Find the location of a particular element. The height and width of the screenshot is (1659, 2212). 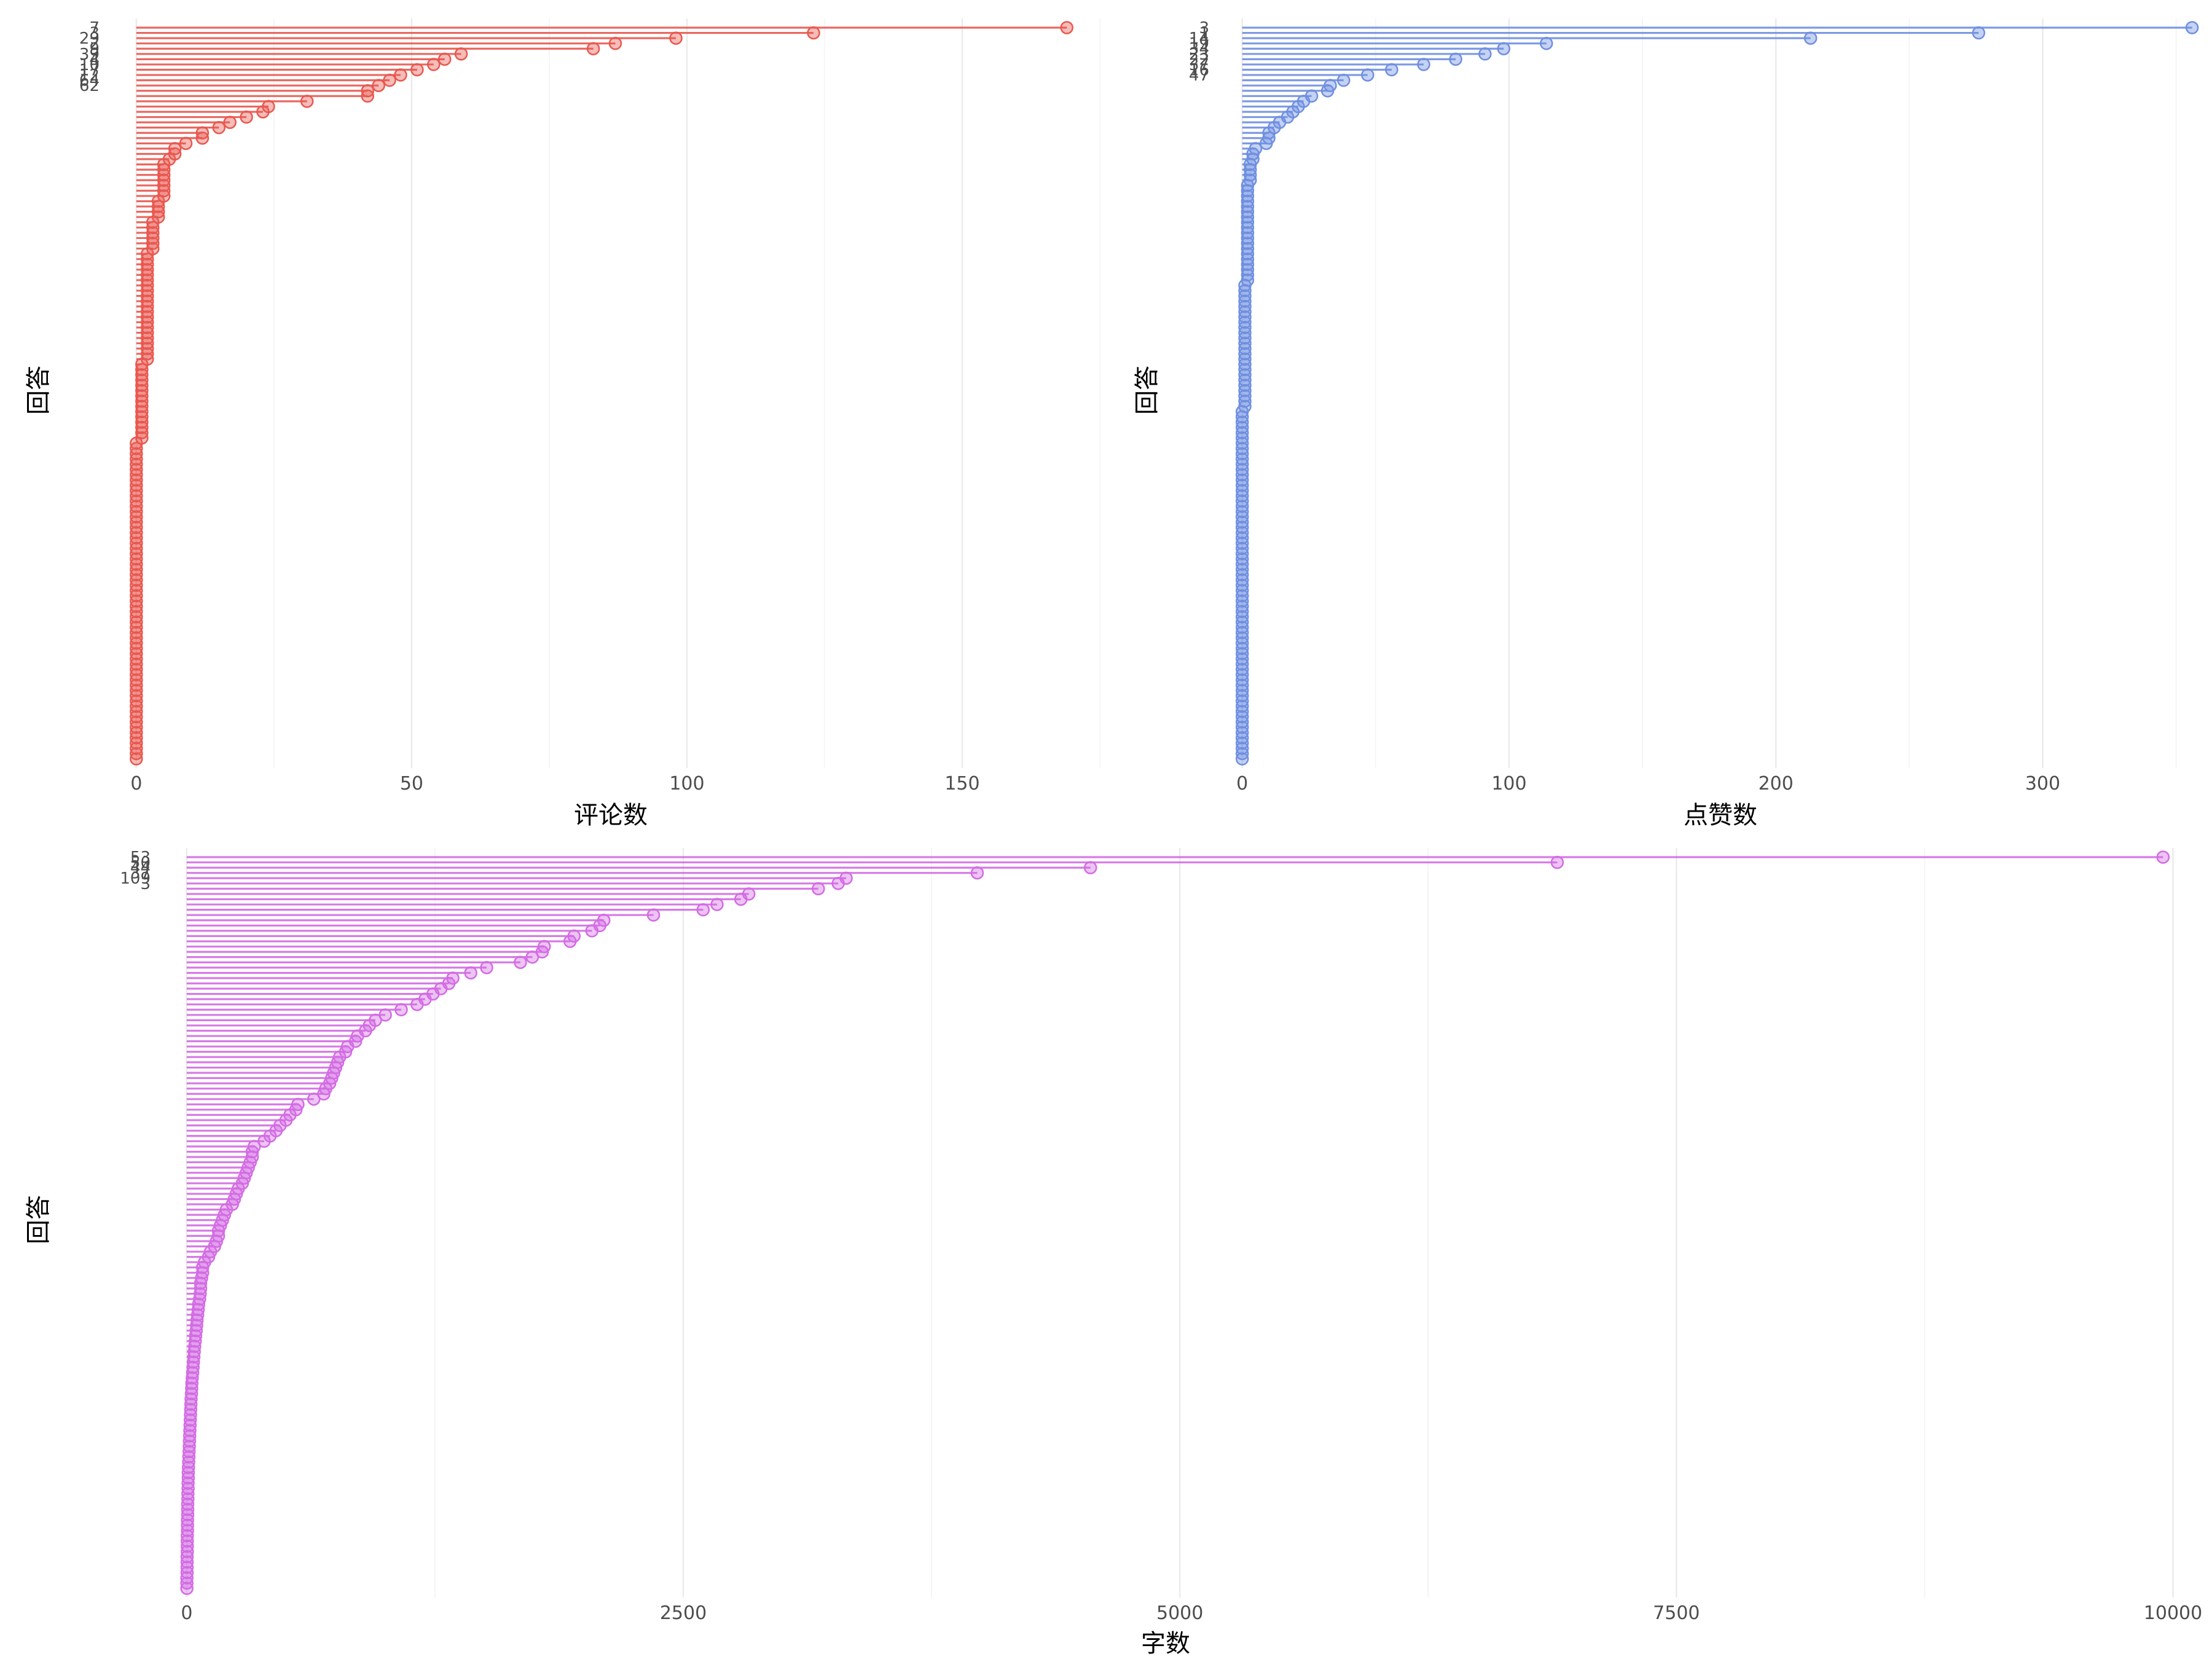

wordcount-y-tick-label: 109 is located at coordinates (135, 878).